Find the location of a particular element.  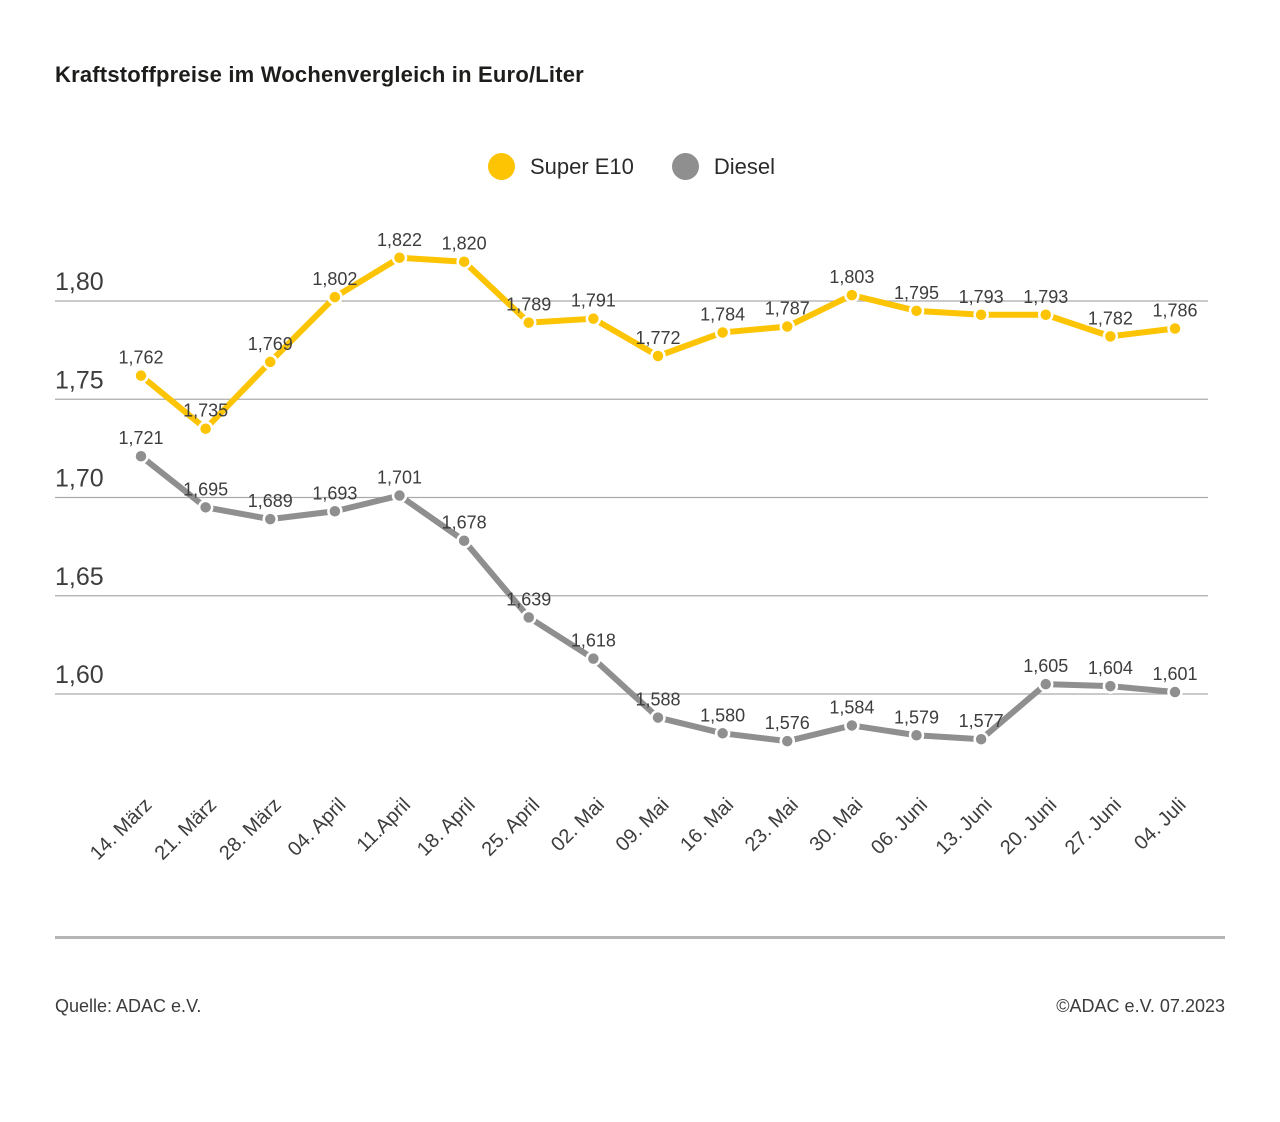

data-point-label-diesel: 1,618 is located at coordinates (593, 641).